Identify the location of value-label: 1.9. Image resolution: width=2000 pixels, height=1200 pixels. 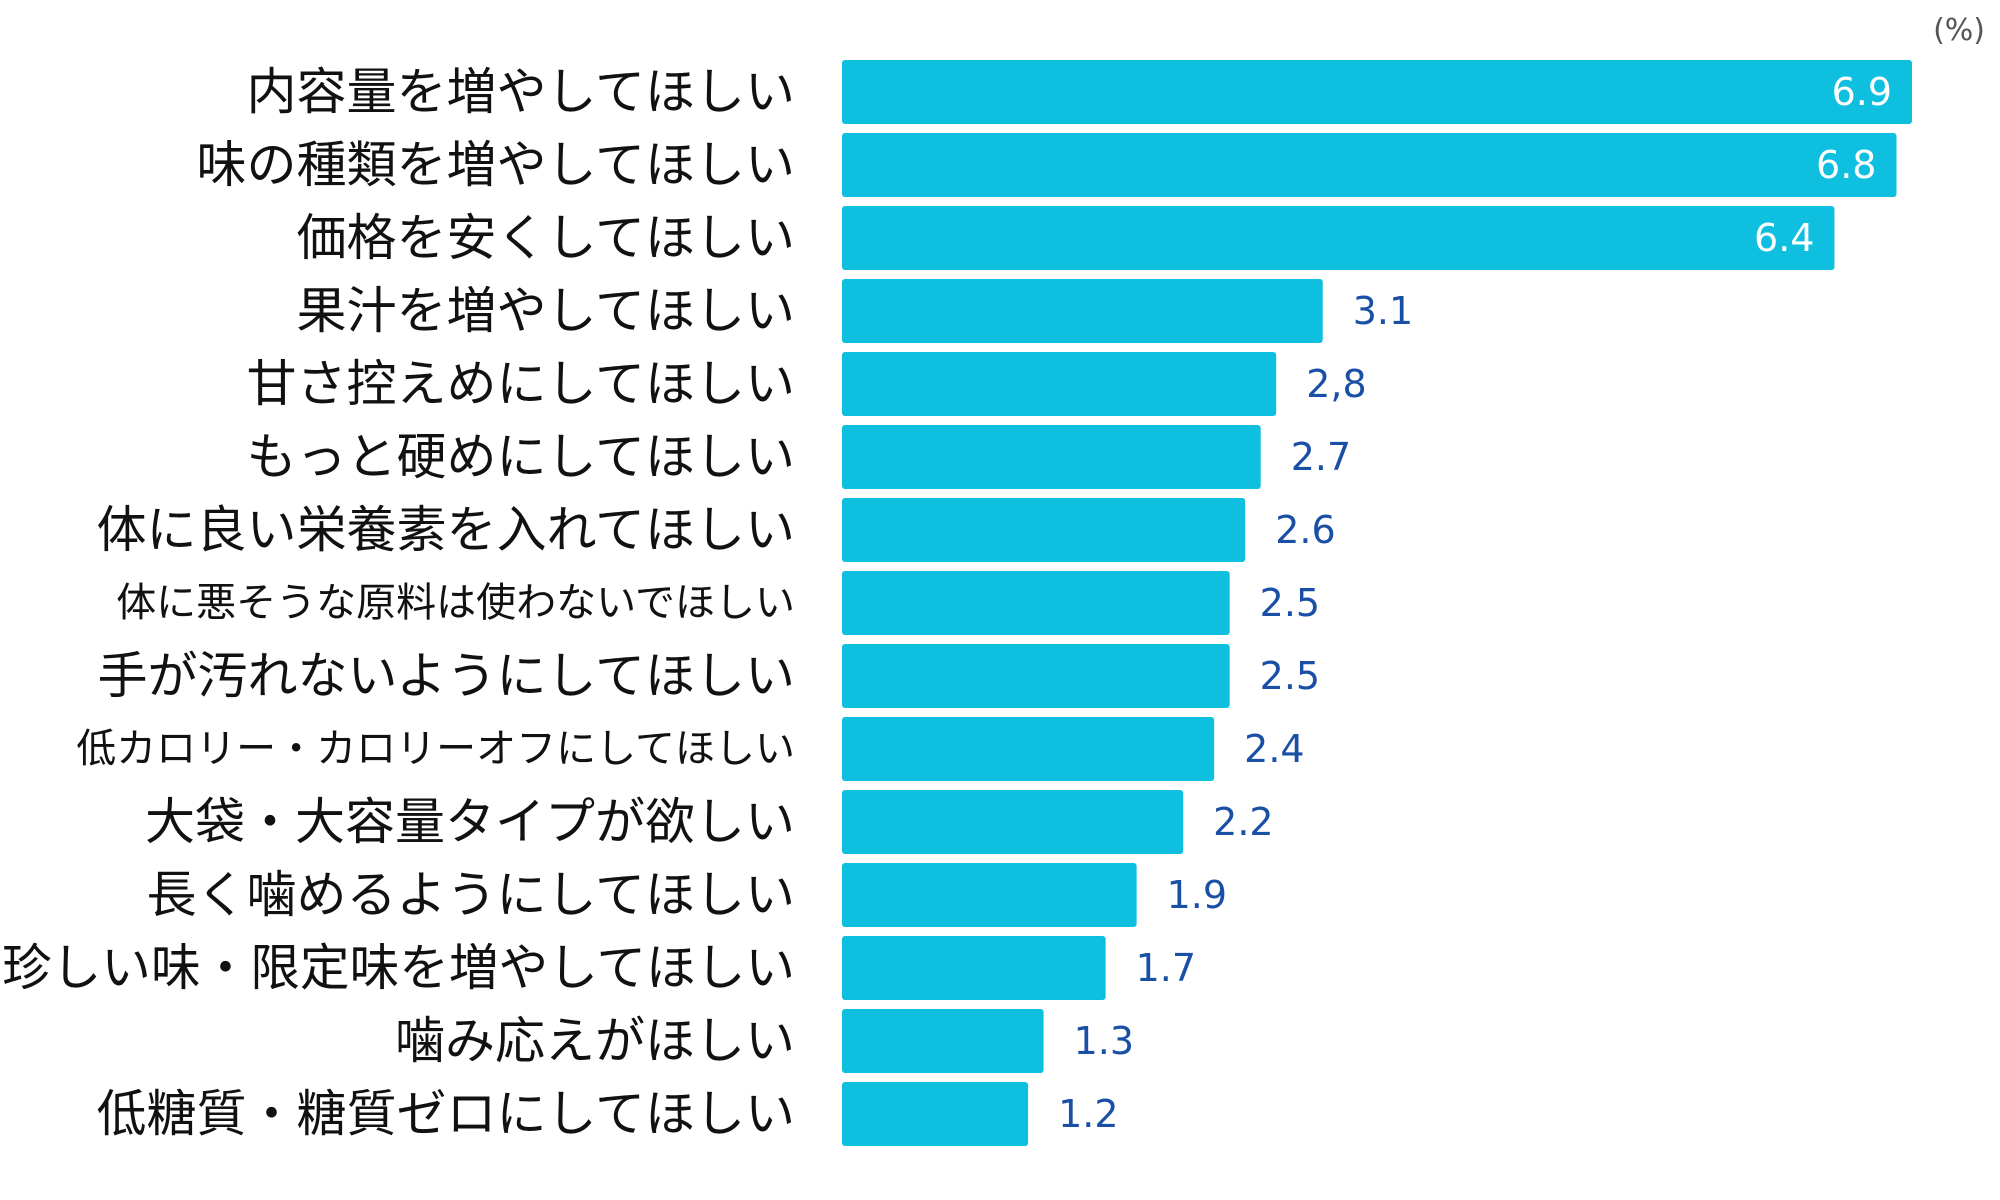
(1197, 895).